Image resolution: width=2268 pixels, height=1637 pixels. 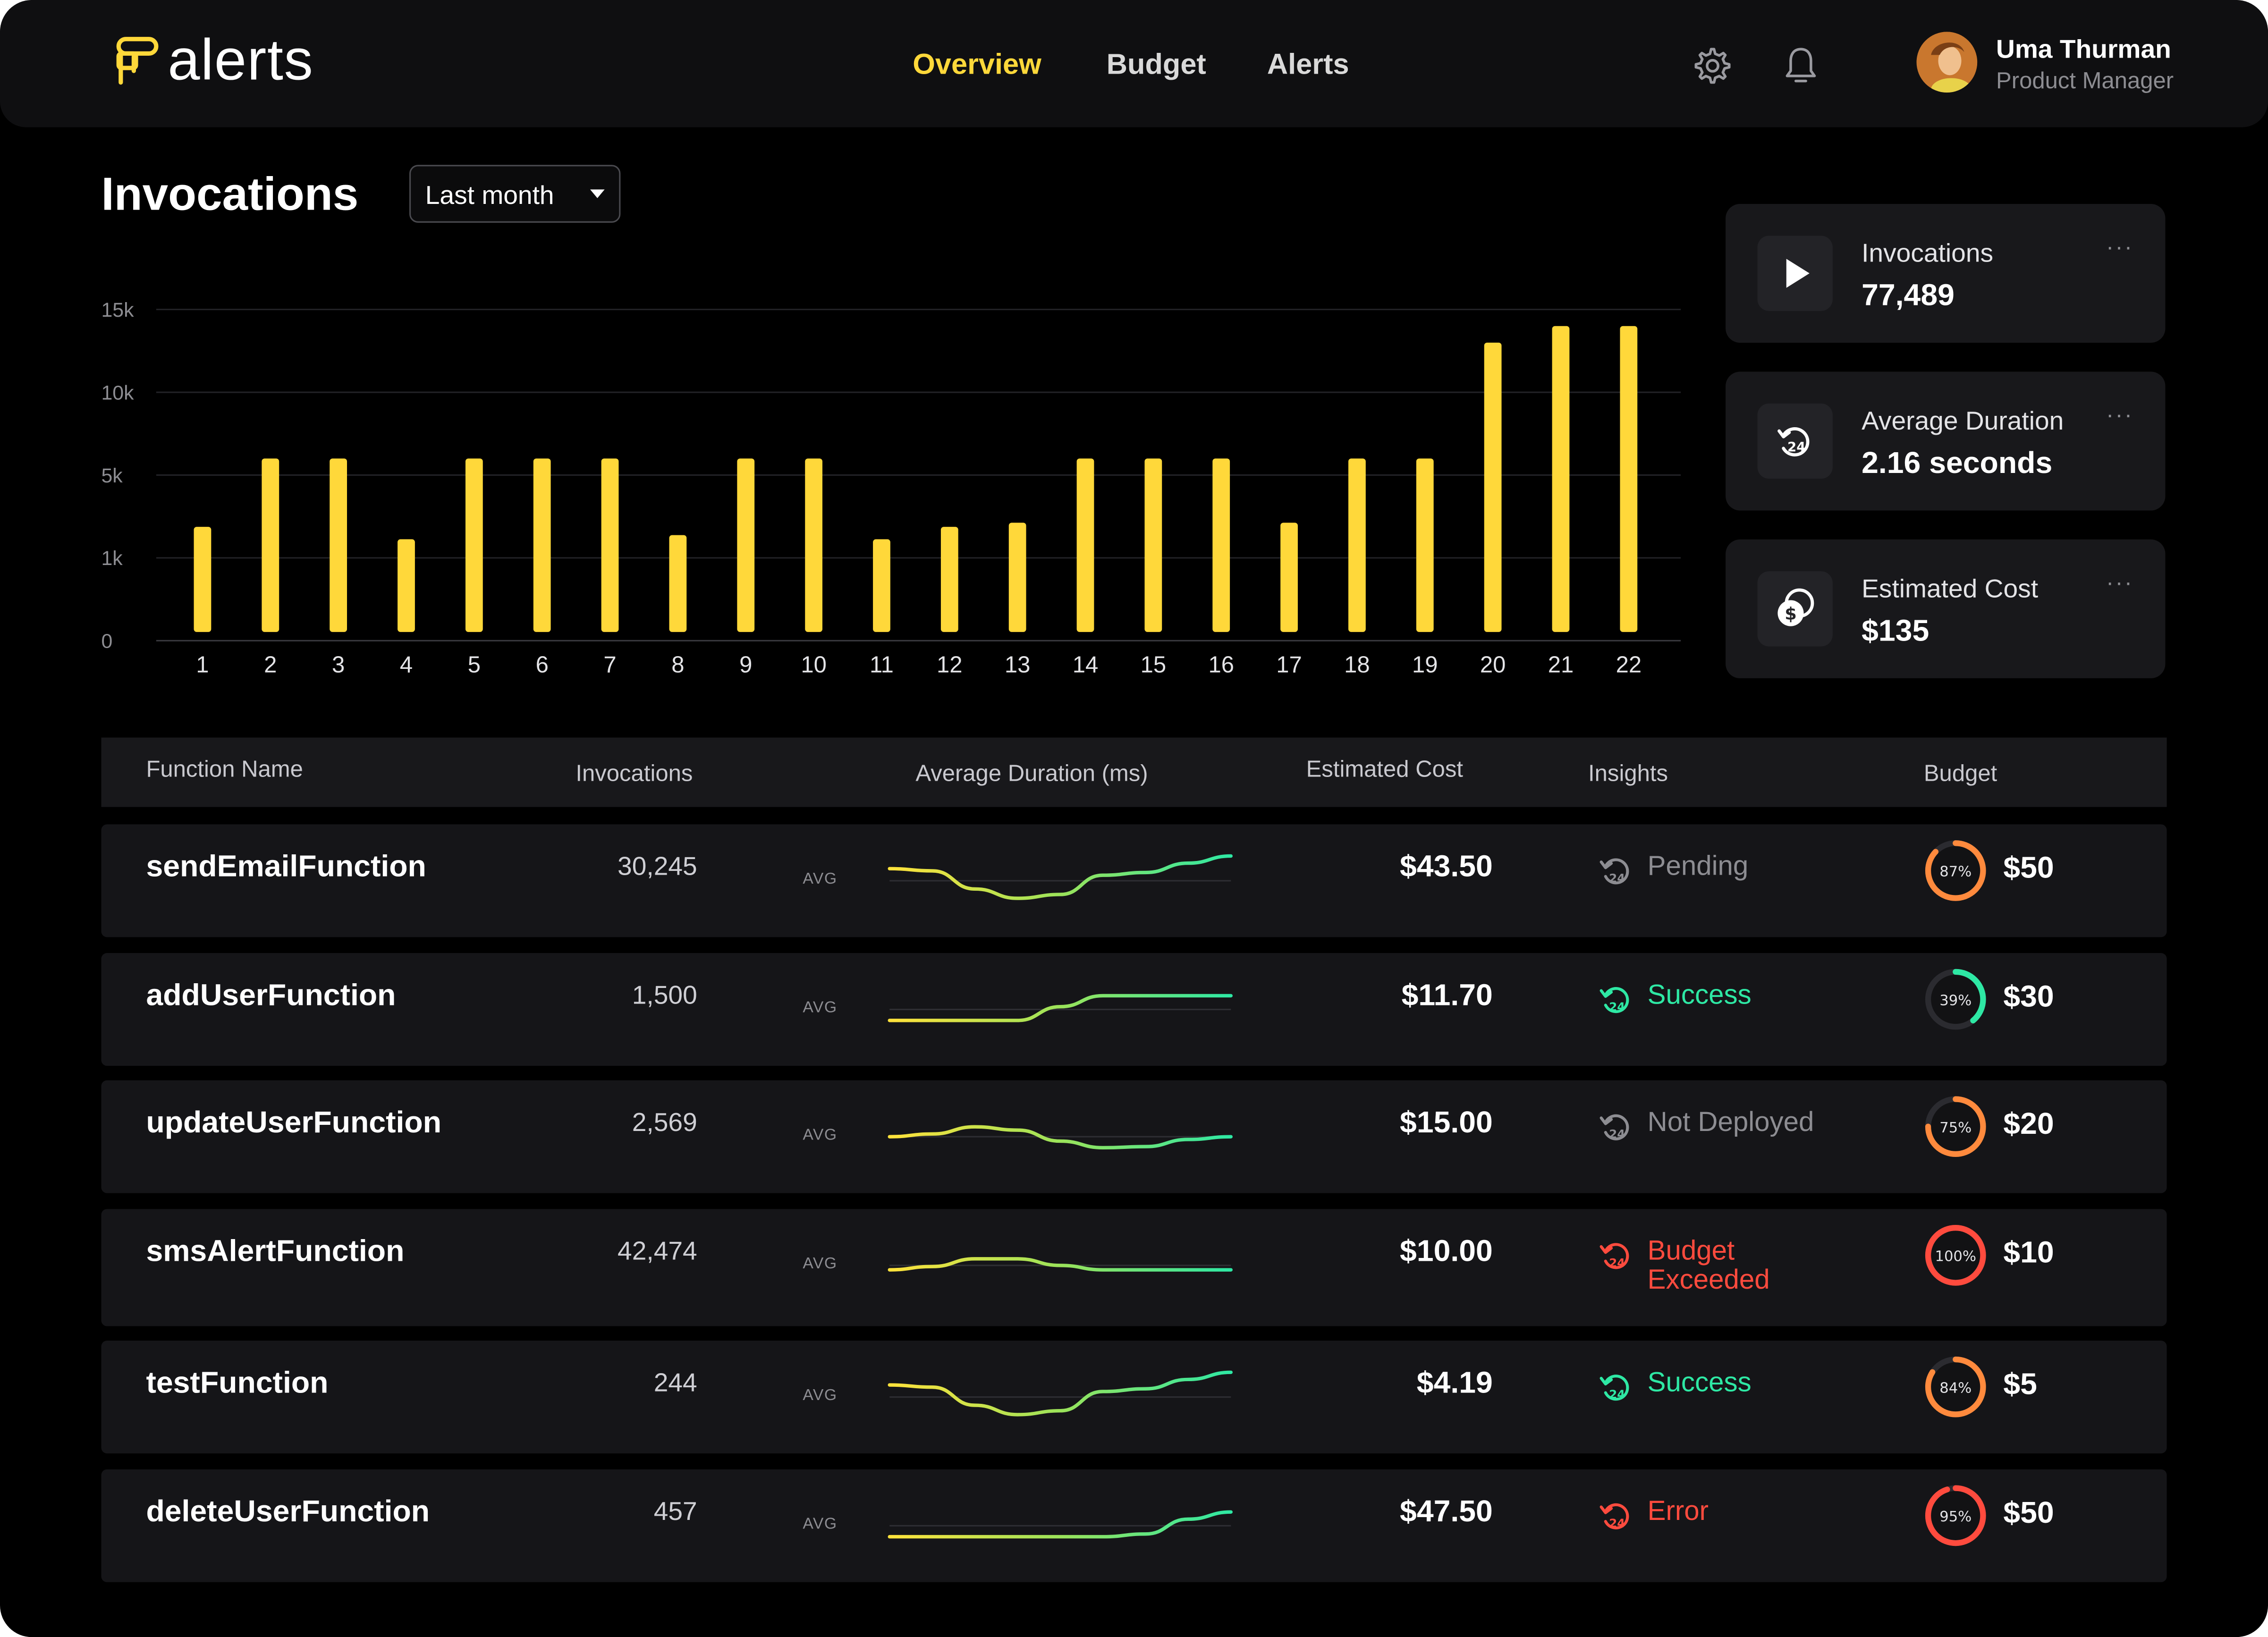 What do you see at coordinates (882, 665) in the screenshot?
I see `x-tick-label: 11` at bounding box center [882, 665].